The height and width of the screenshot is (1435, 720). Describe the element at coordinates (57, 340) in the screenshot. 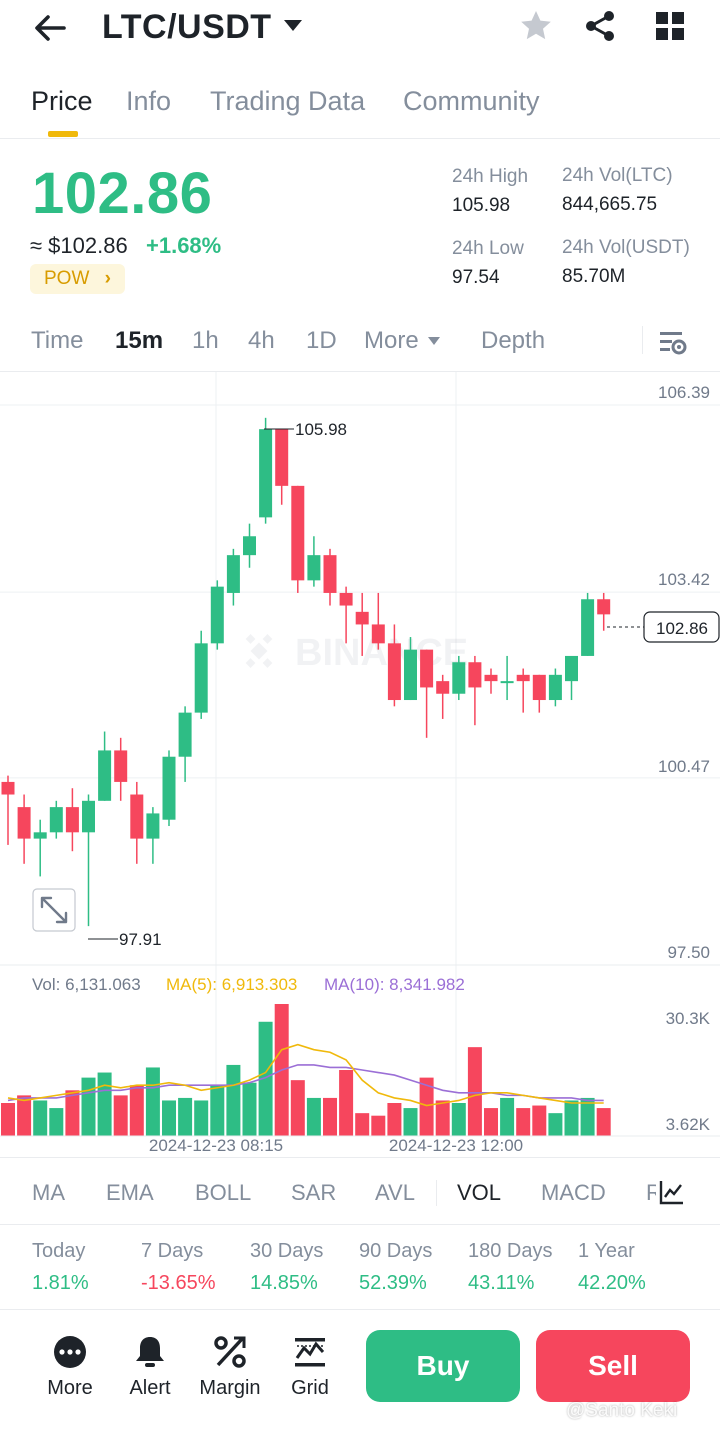

I see `interval-time: Time` at that location.